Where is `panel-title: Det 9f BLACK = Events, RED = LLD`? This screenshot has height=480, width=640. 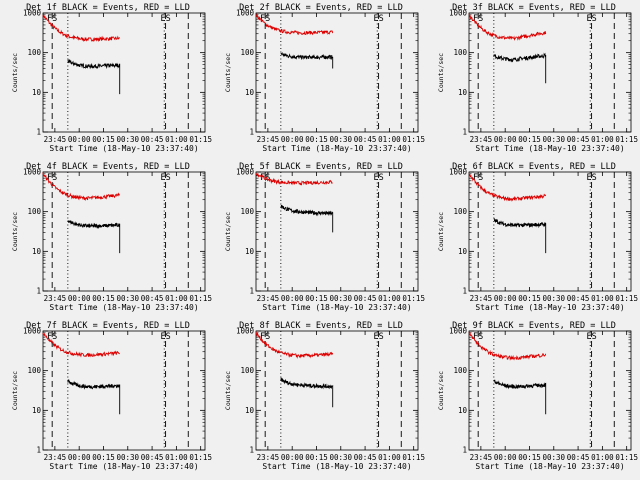 panel-title: Det 9f BLACK = Events, RED = LLD is located at coordinates (534, 326).